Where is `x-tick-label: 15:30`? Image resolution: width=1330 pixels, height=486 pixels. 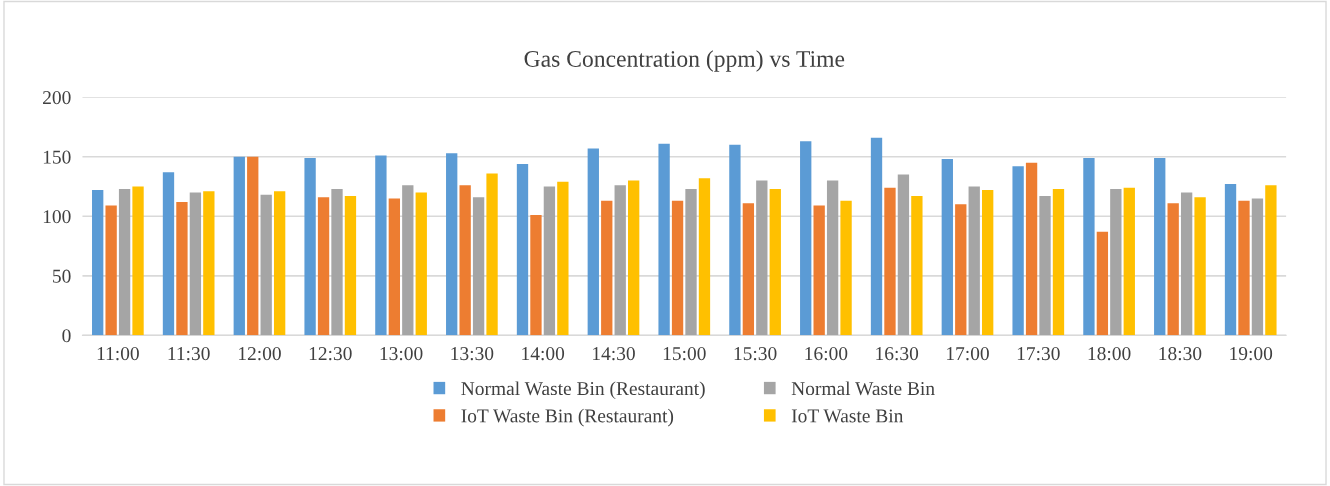
x-tick-label: 15:30 is located at coordinates (755, 354).